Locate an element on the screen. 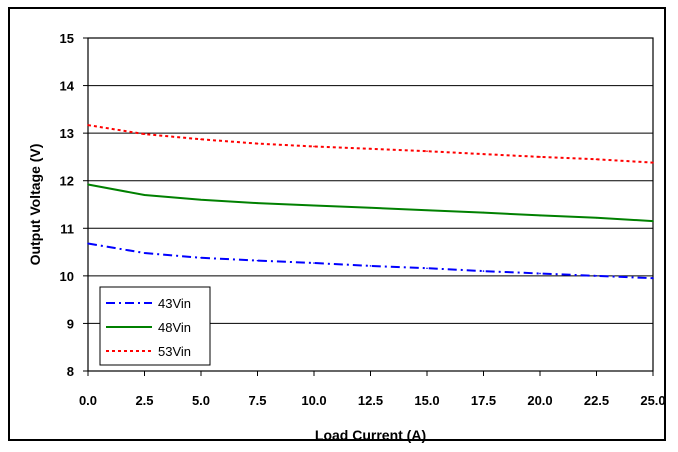 Image resolution: width=678 pixels, height=452 pixels. x-tick-label: 10.0 is located at coordinates (313, 400).